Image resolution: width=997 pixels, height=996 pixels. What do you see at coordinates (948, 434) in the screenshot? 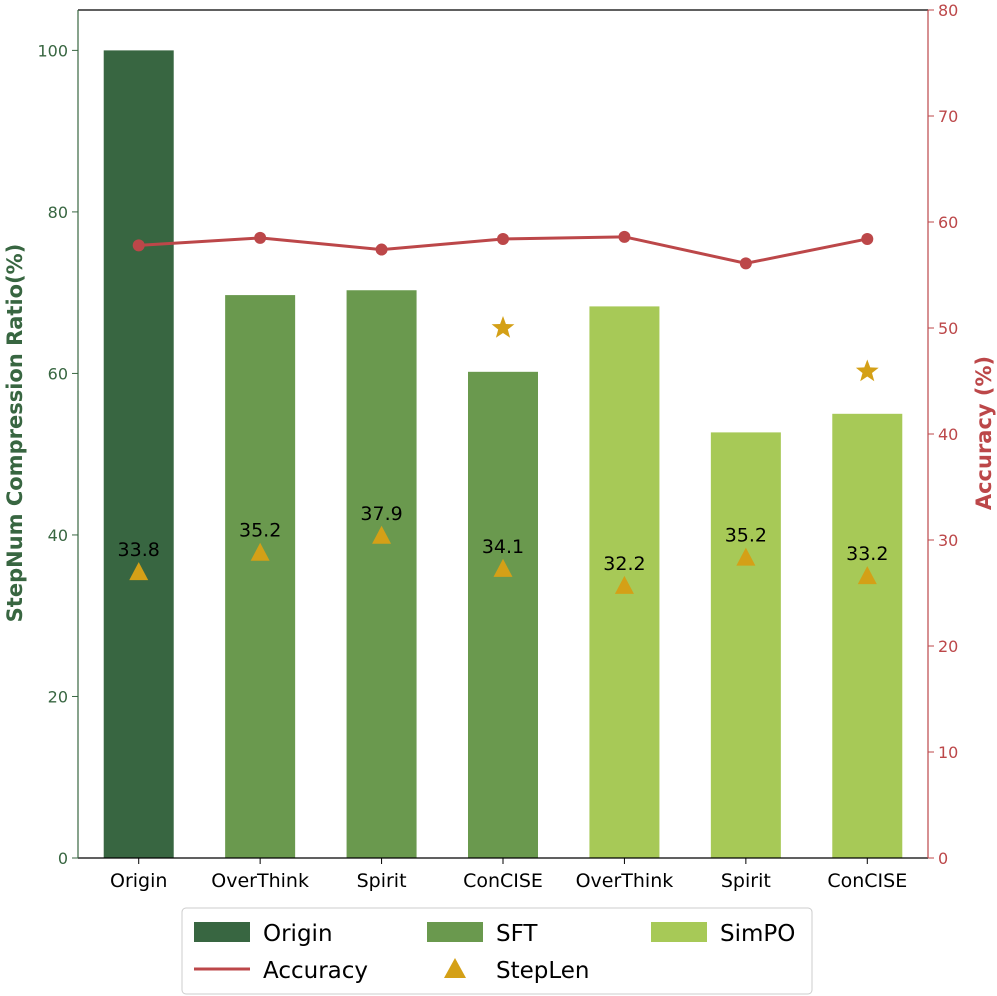
I see `y2-tick-label-4: 40` at bounding box center [948, 434].